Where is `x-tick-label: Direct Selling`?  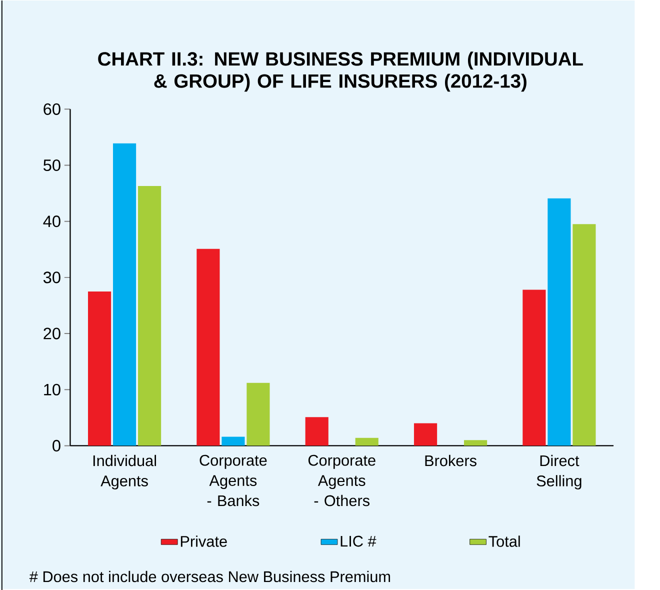
x-tick-label: Direct Selling is located at coordinates (559, 472).